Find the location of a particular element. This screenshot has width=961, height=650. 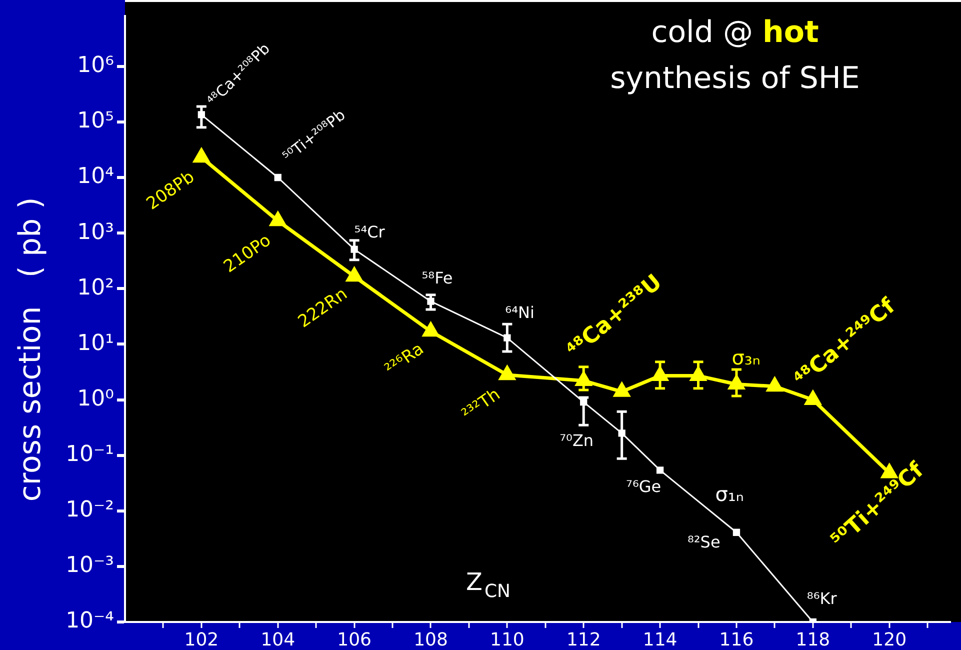

chart-title: cold @ hot is located at coordinates (735, 32).